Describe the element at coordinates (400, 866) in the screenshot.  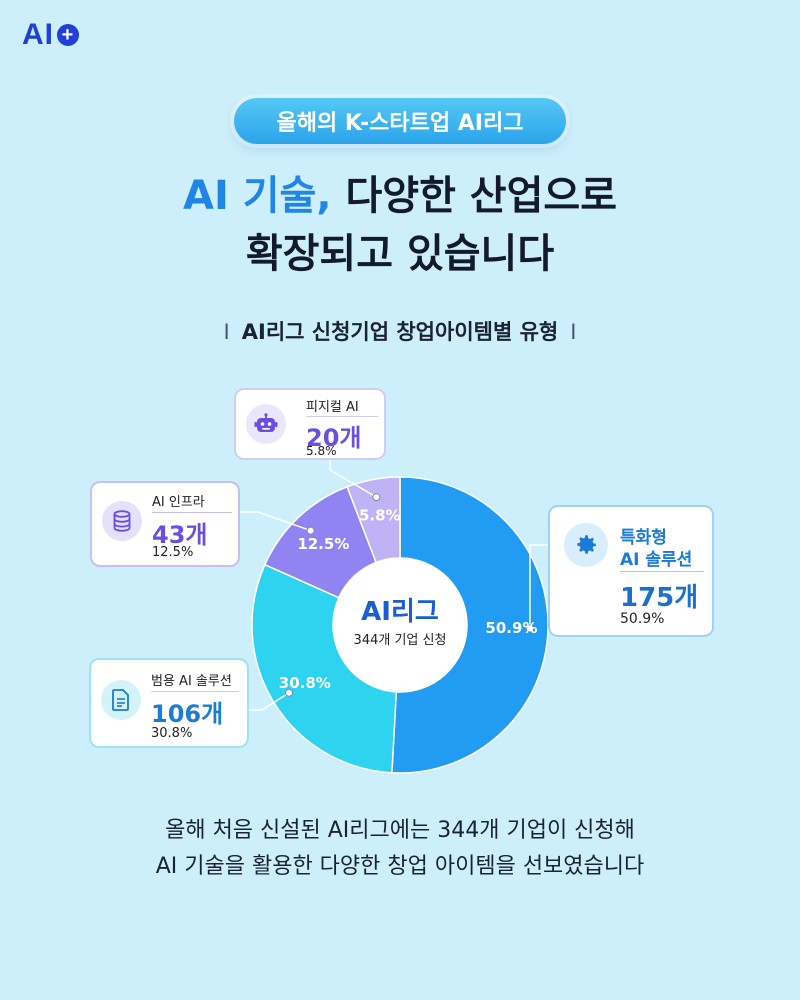
I see `footer-line2: AI 기술을 활용한 다양한 창업 아이템을 선보였습니다` at that location.